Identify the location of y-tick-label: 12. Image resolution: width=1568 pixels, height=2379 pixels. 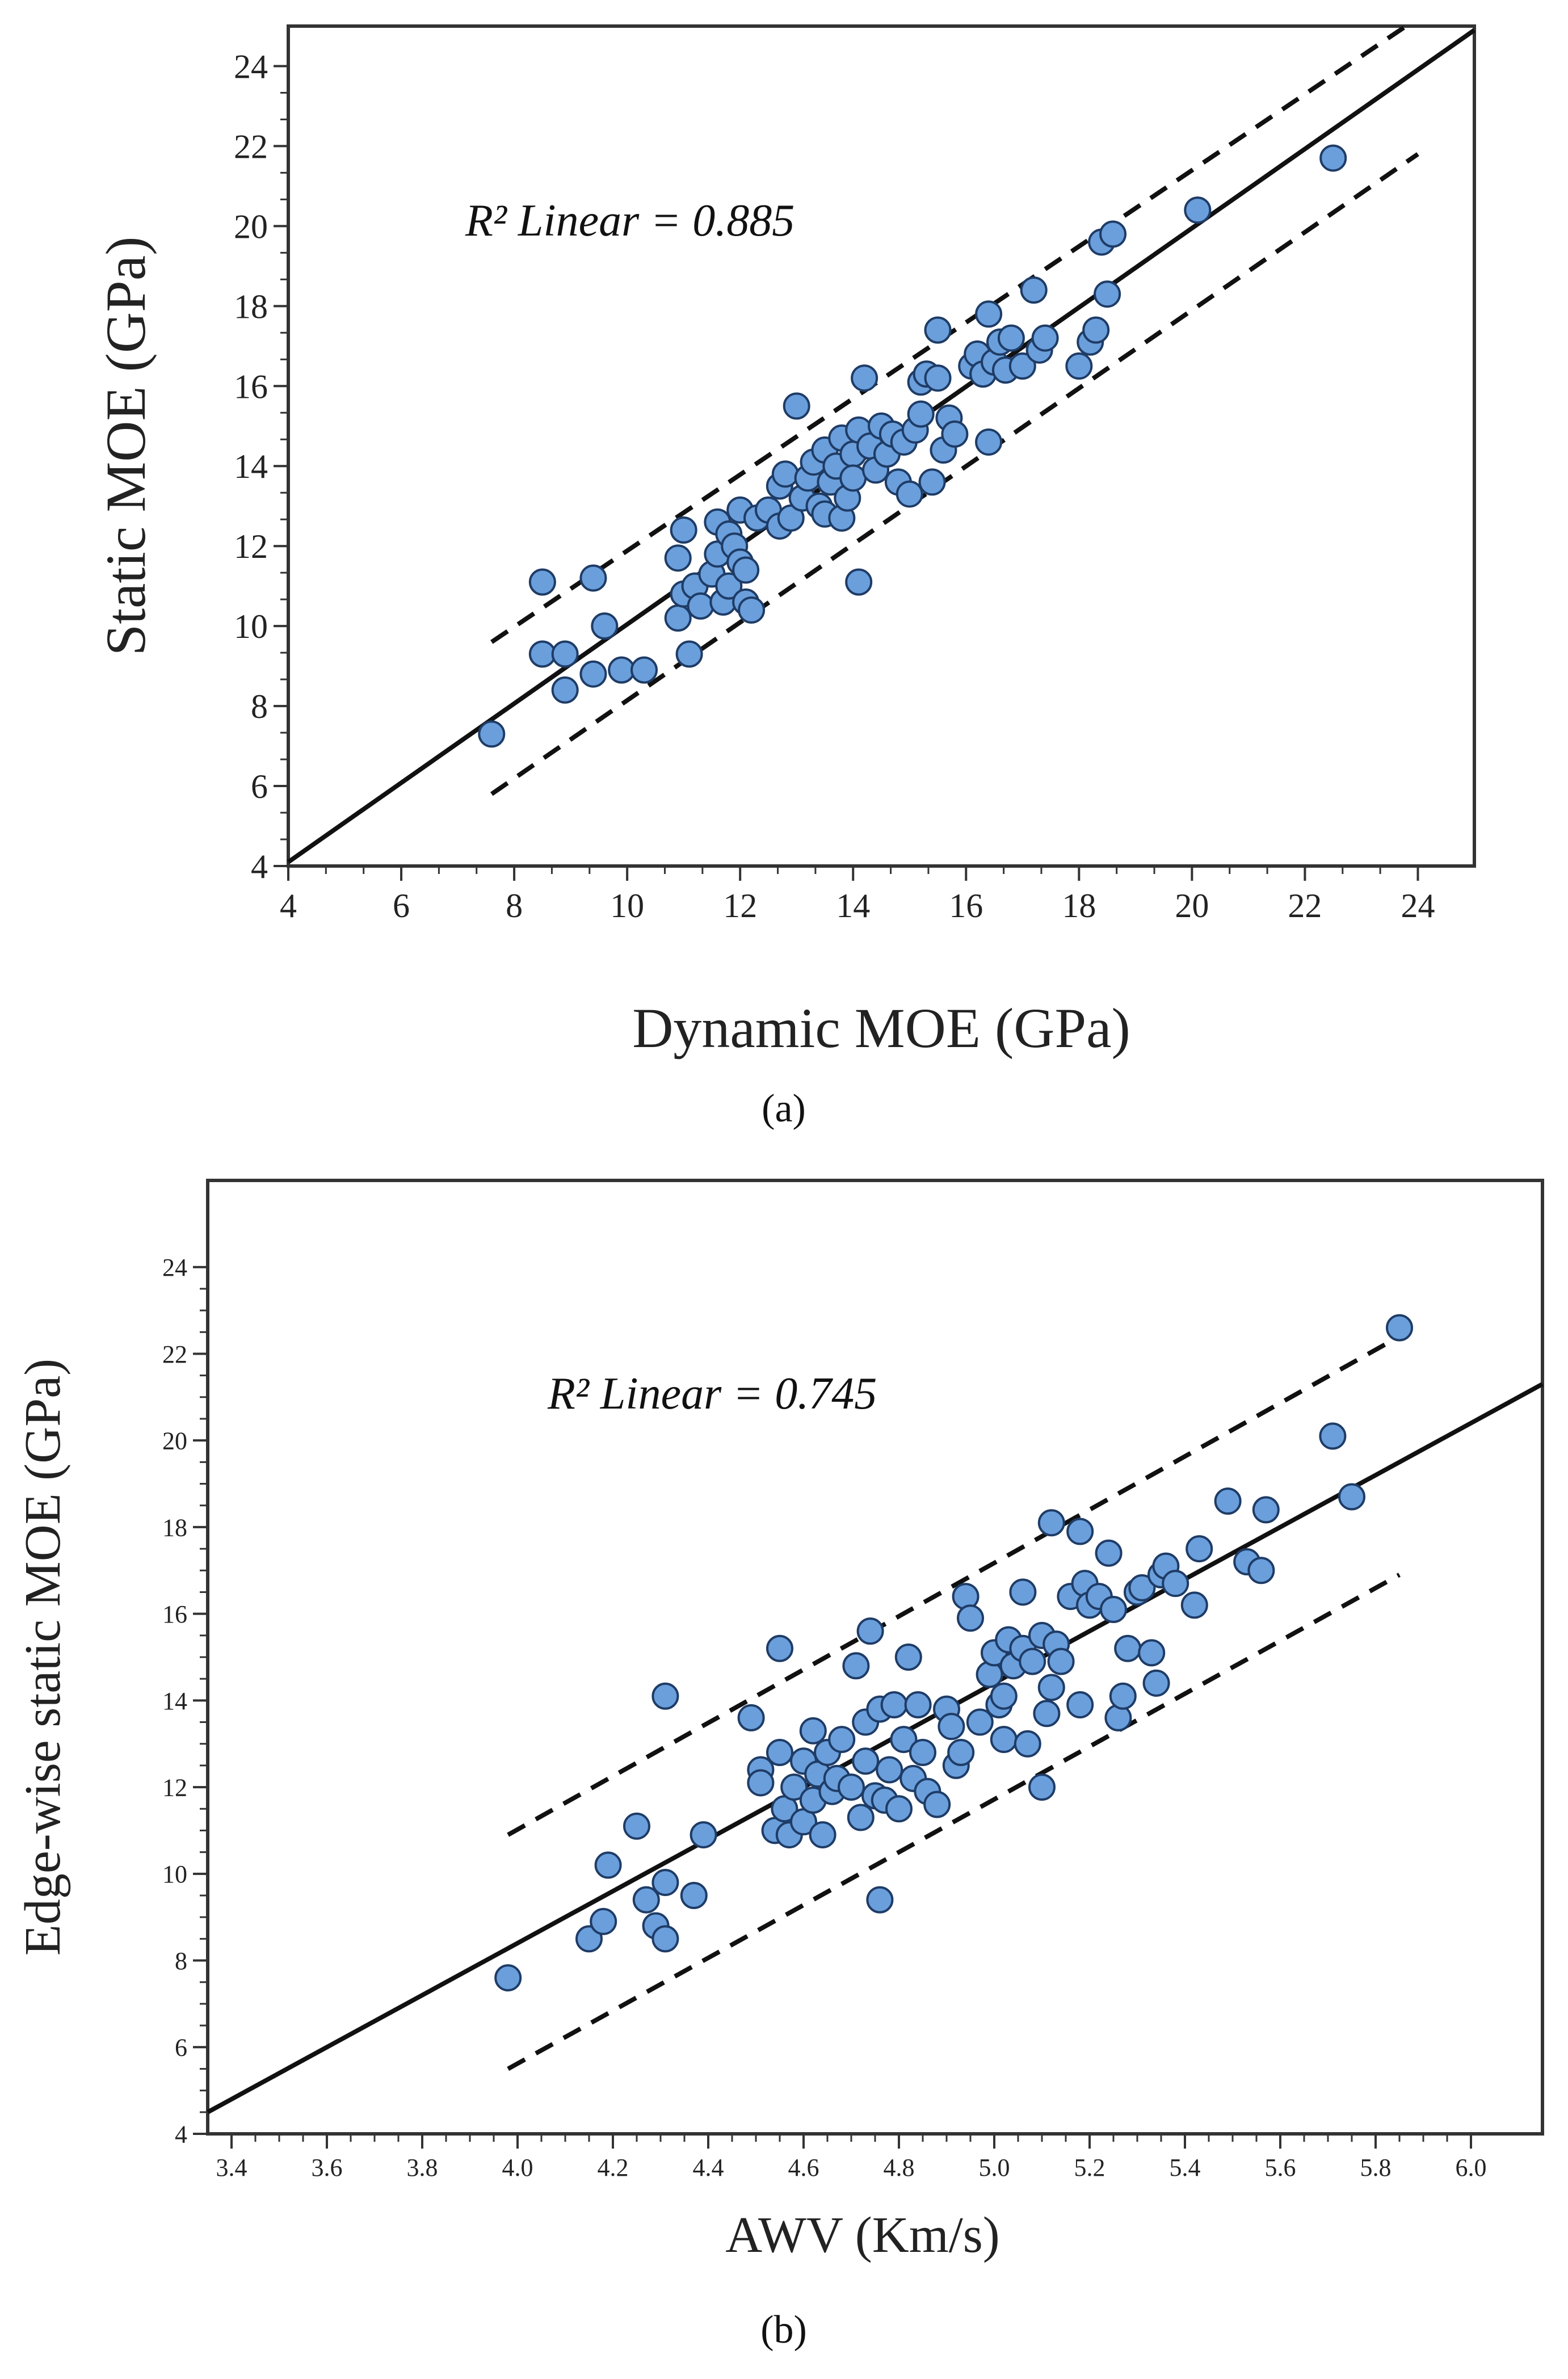
(251, 546).